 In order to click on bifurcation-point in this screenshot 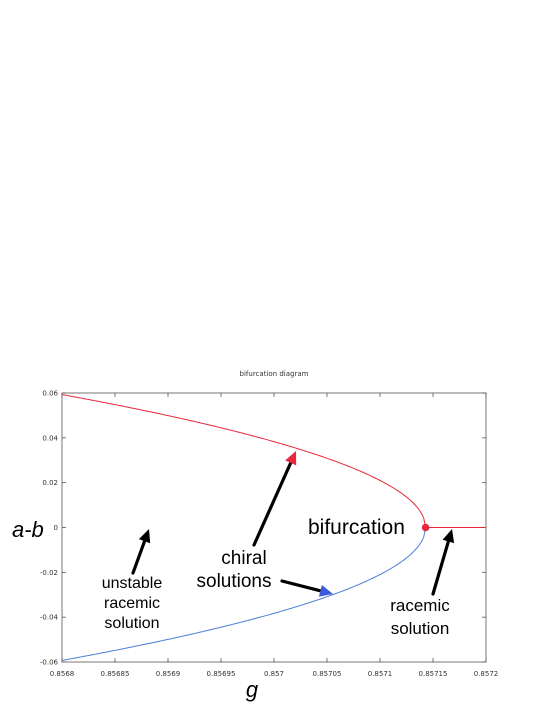, I will do `click(425, 527)`.